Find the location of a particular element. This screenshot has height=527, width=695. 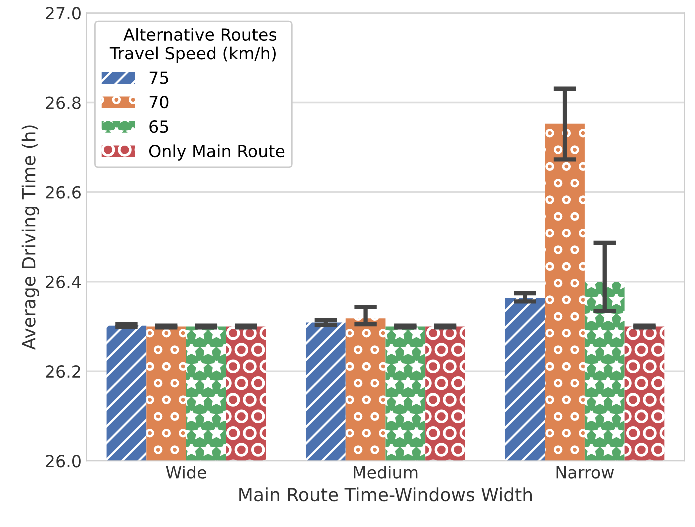

x-axis-title: Main Route Time-Windows Width is located at coordinates (386, 495).